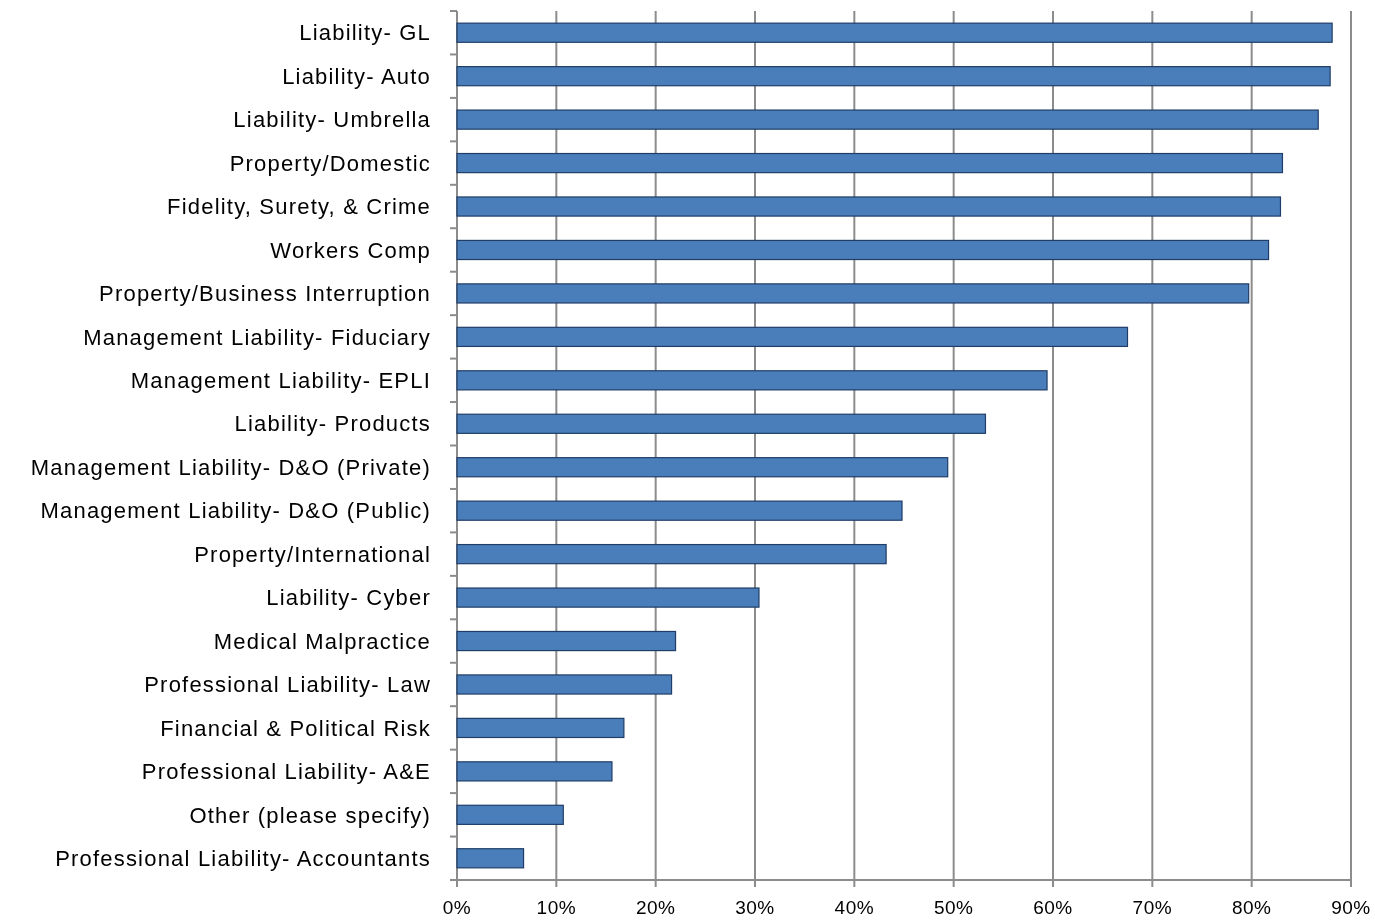 The image size is (1375, 923). What do you see at coordinates (286, 772) in the screenshot?
I see `y-tick-label: Professional Liability- A&E` at bounding box center [286, 772].